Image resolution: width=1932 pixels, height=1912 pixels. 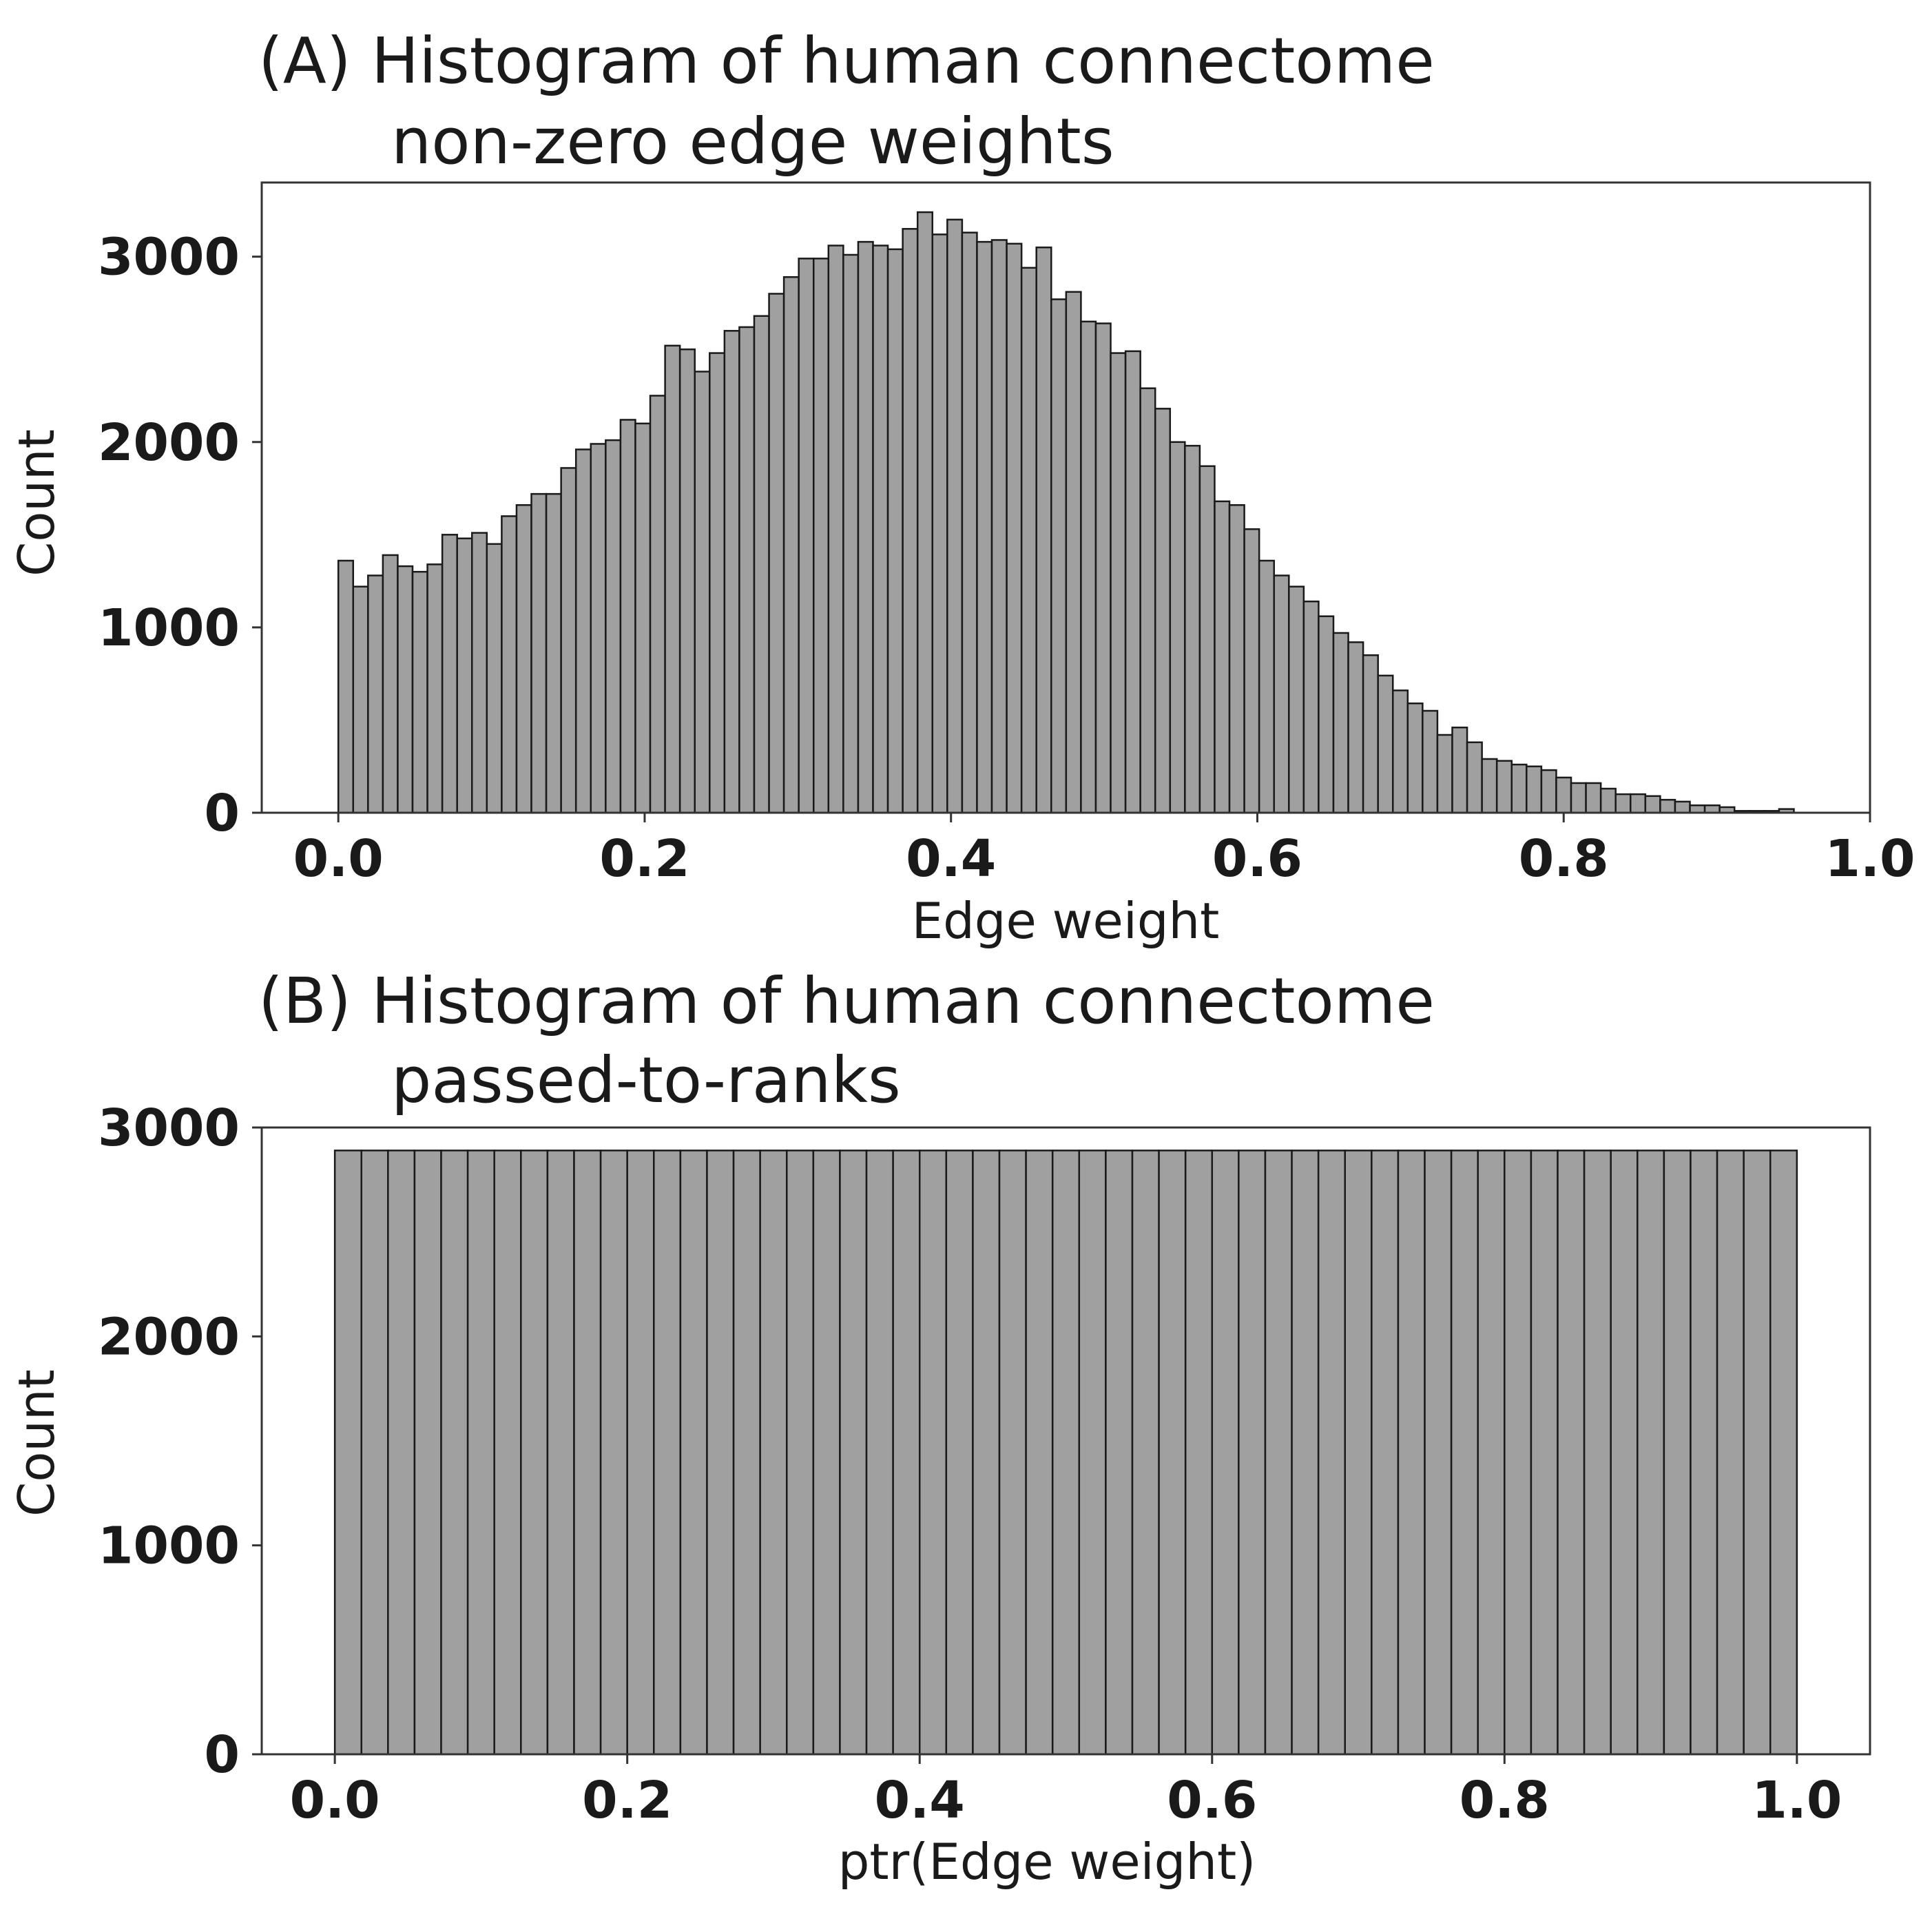 What do you see at coordinates (169, 257) in the screenshot?
I see `panel-a-y-tick-label: 3000` at bounding box center [169, 257].